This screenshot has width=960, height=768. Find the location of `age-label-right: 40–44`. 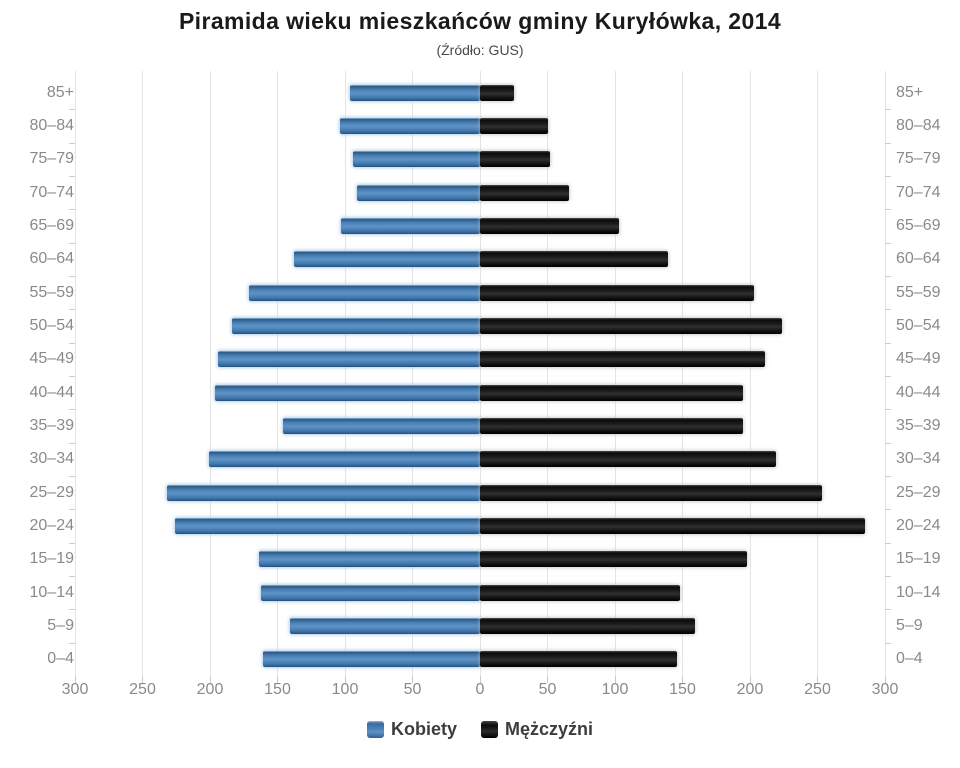

age-label-right: 40–44 is located at coordinates (918, 392).